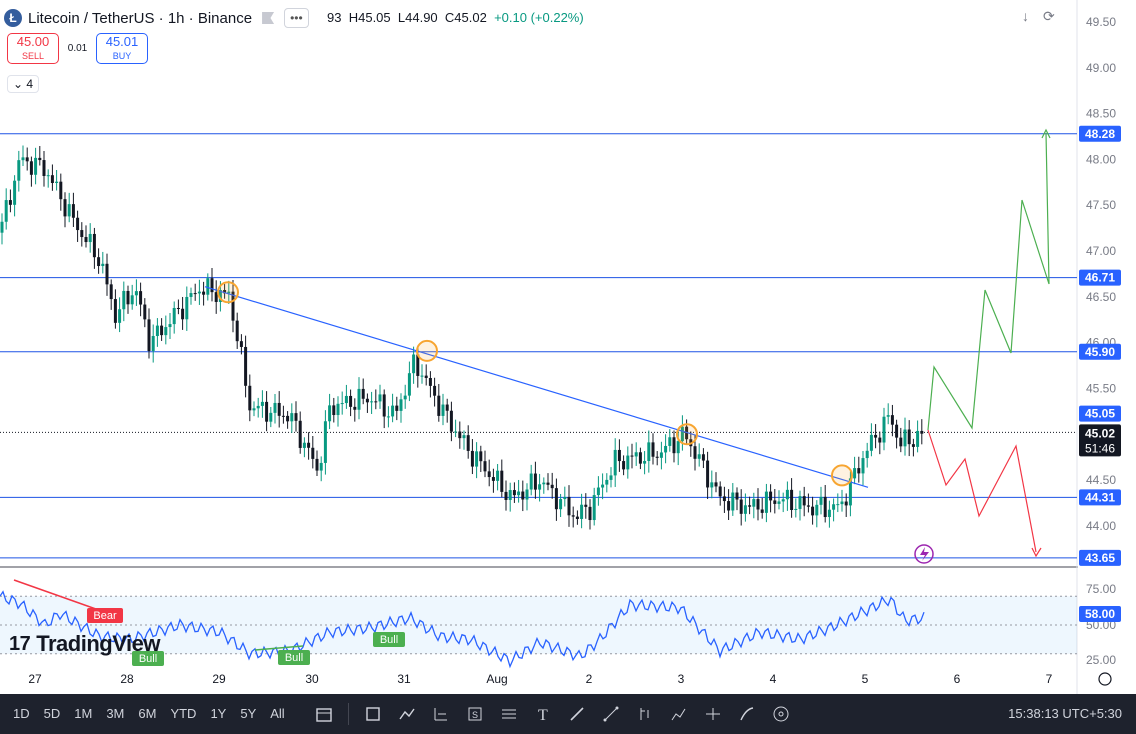 This screenshot has width=1136, height=734. Describe the element at coordinates (538, 625) in the screenshot. I see `rsi-band` at that location.